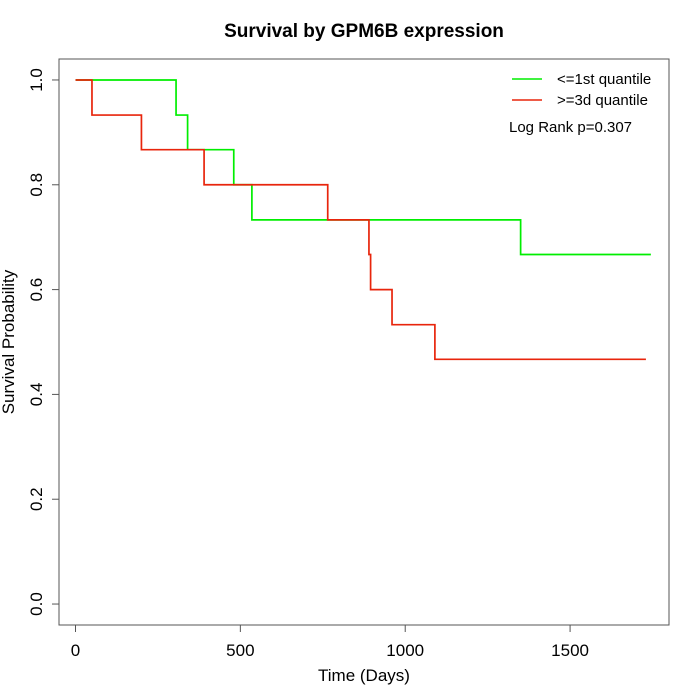 Image resolution: width=700 pixels, height=700 pixels. I want to click on y-axis-label: Survival Probability, so click(9, 341).